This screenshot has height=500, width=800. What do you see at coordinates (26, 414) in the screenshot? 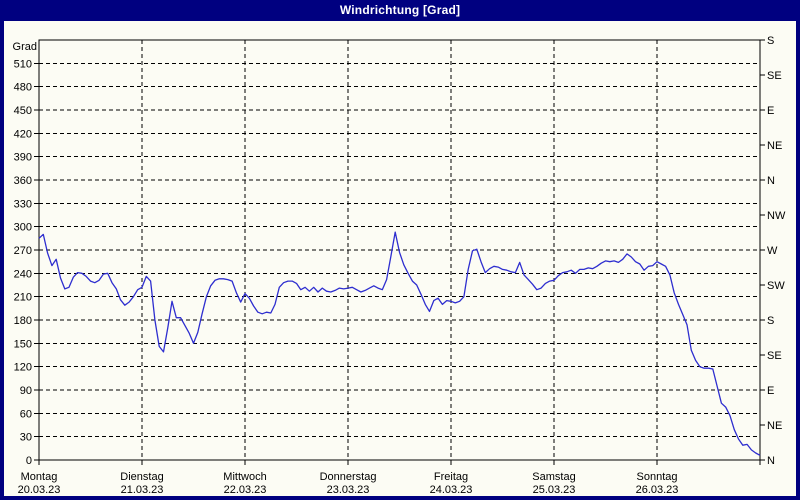
I see `y-axis-left-tick-label: 60` at bounding box center [26, 414].